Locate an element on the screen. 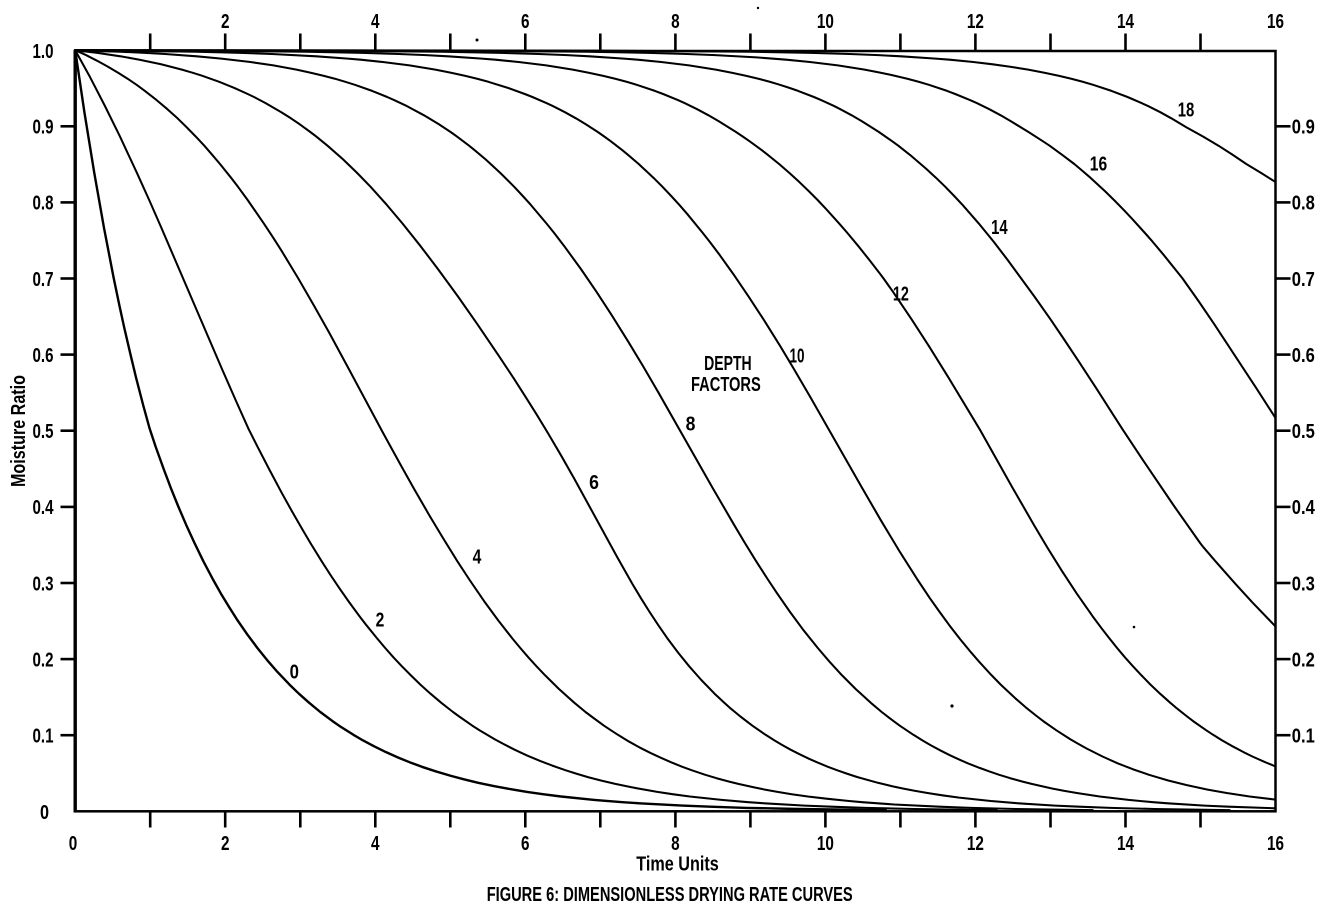 The width and height of the screenshot is (1328, 915). svg-text: Time Units is located at coordinates (677, 865).